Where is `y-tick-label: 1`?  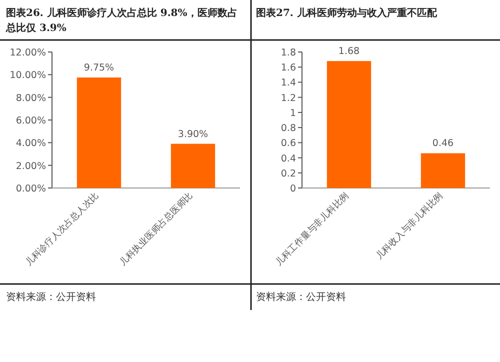
y-tick-label: 1 is located at coordinates (293, 113).